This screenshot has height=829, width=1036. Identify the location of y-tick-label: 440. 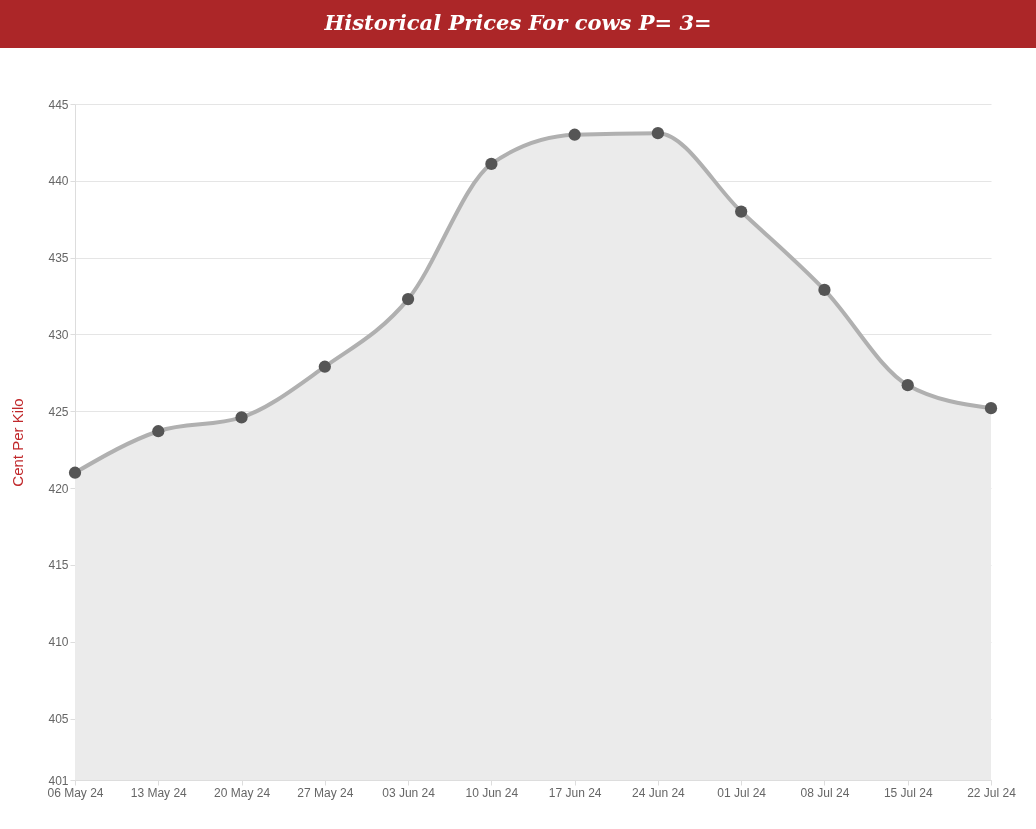
(58, 181).